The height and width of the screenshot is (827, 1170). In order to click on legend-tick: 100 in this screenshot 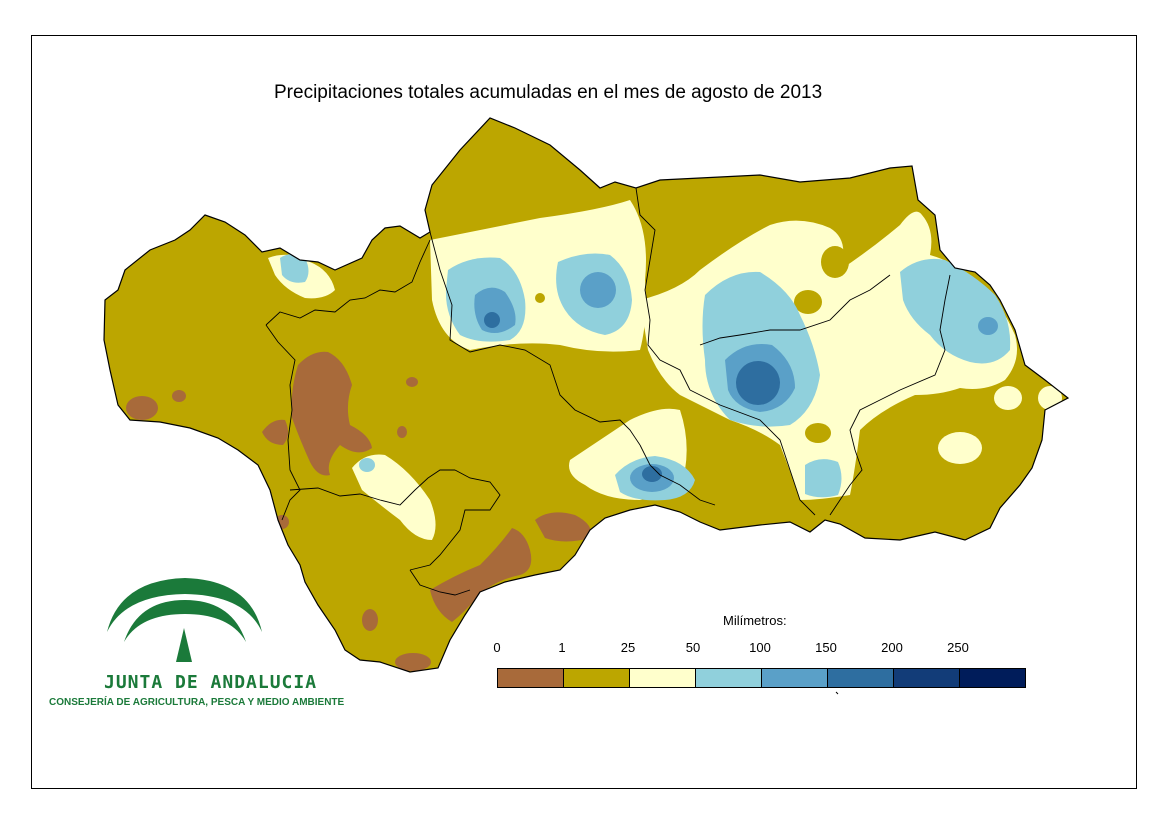, I will do `click(760, 647)`.